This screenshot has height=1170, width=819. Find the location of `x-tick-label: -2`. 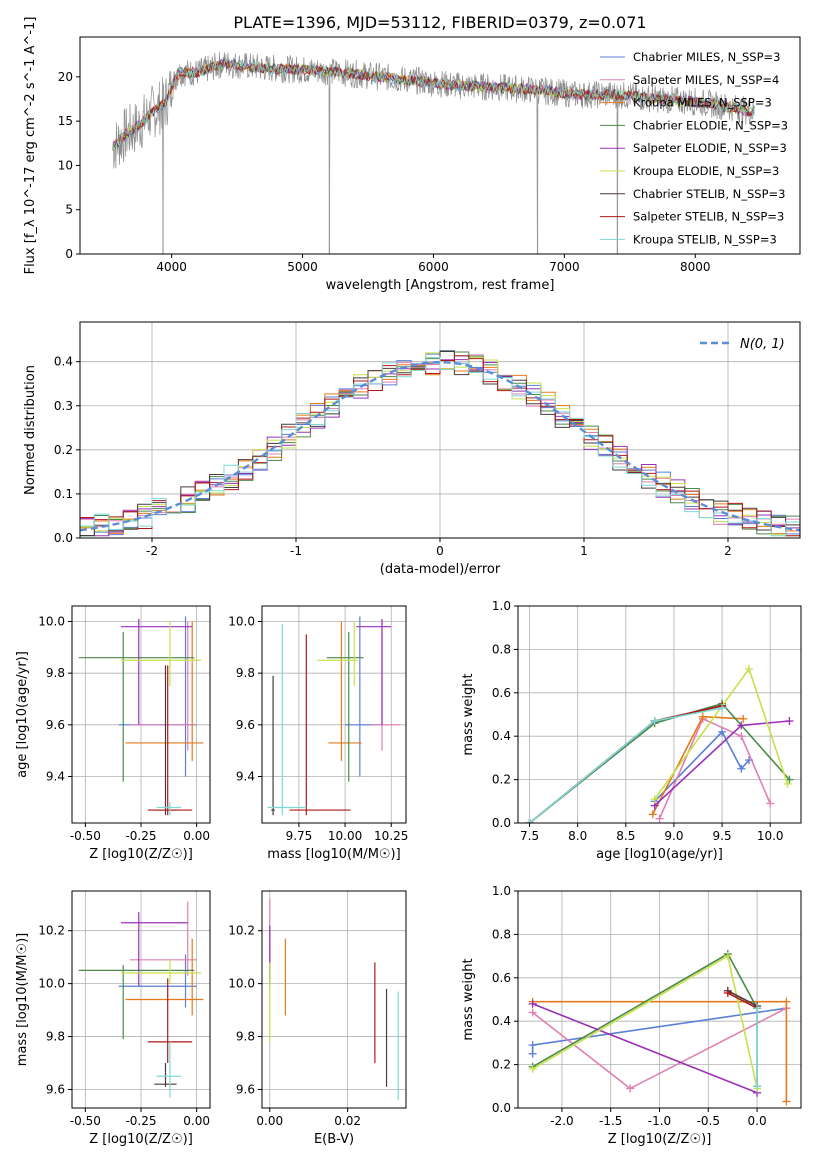

x-tick-label: -2 is located at coordinates (152, 551).